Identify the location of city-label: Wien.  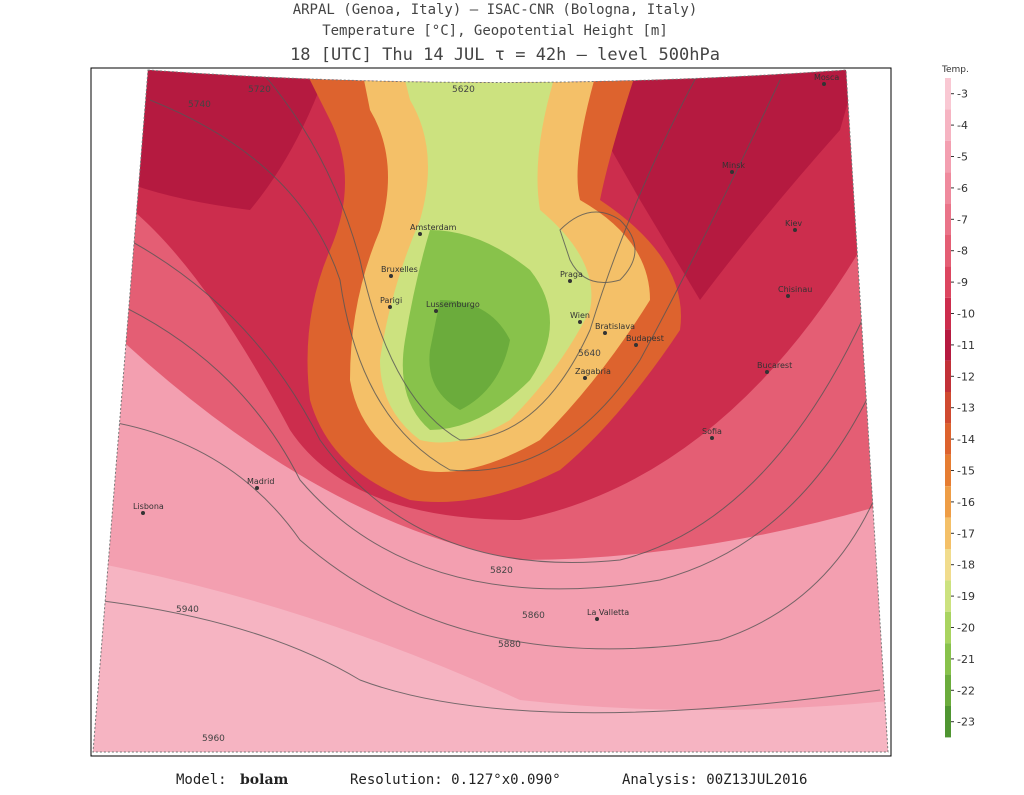
(580, 315).